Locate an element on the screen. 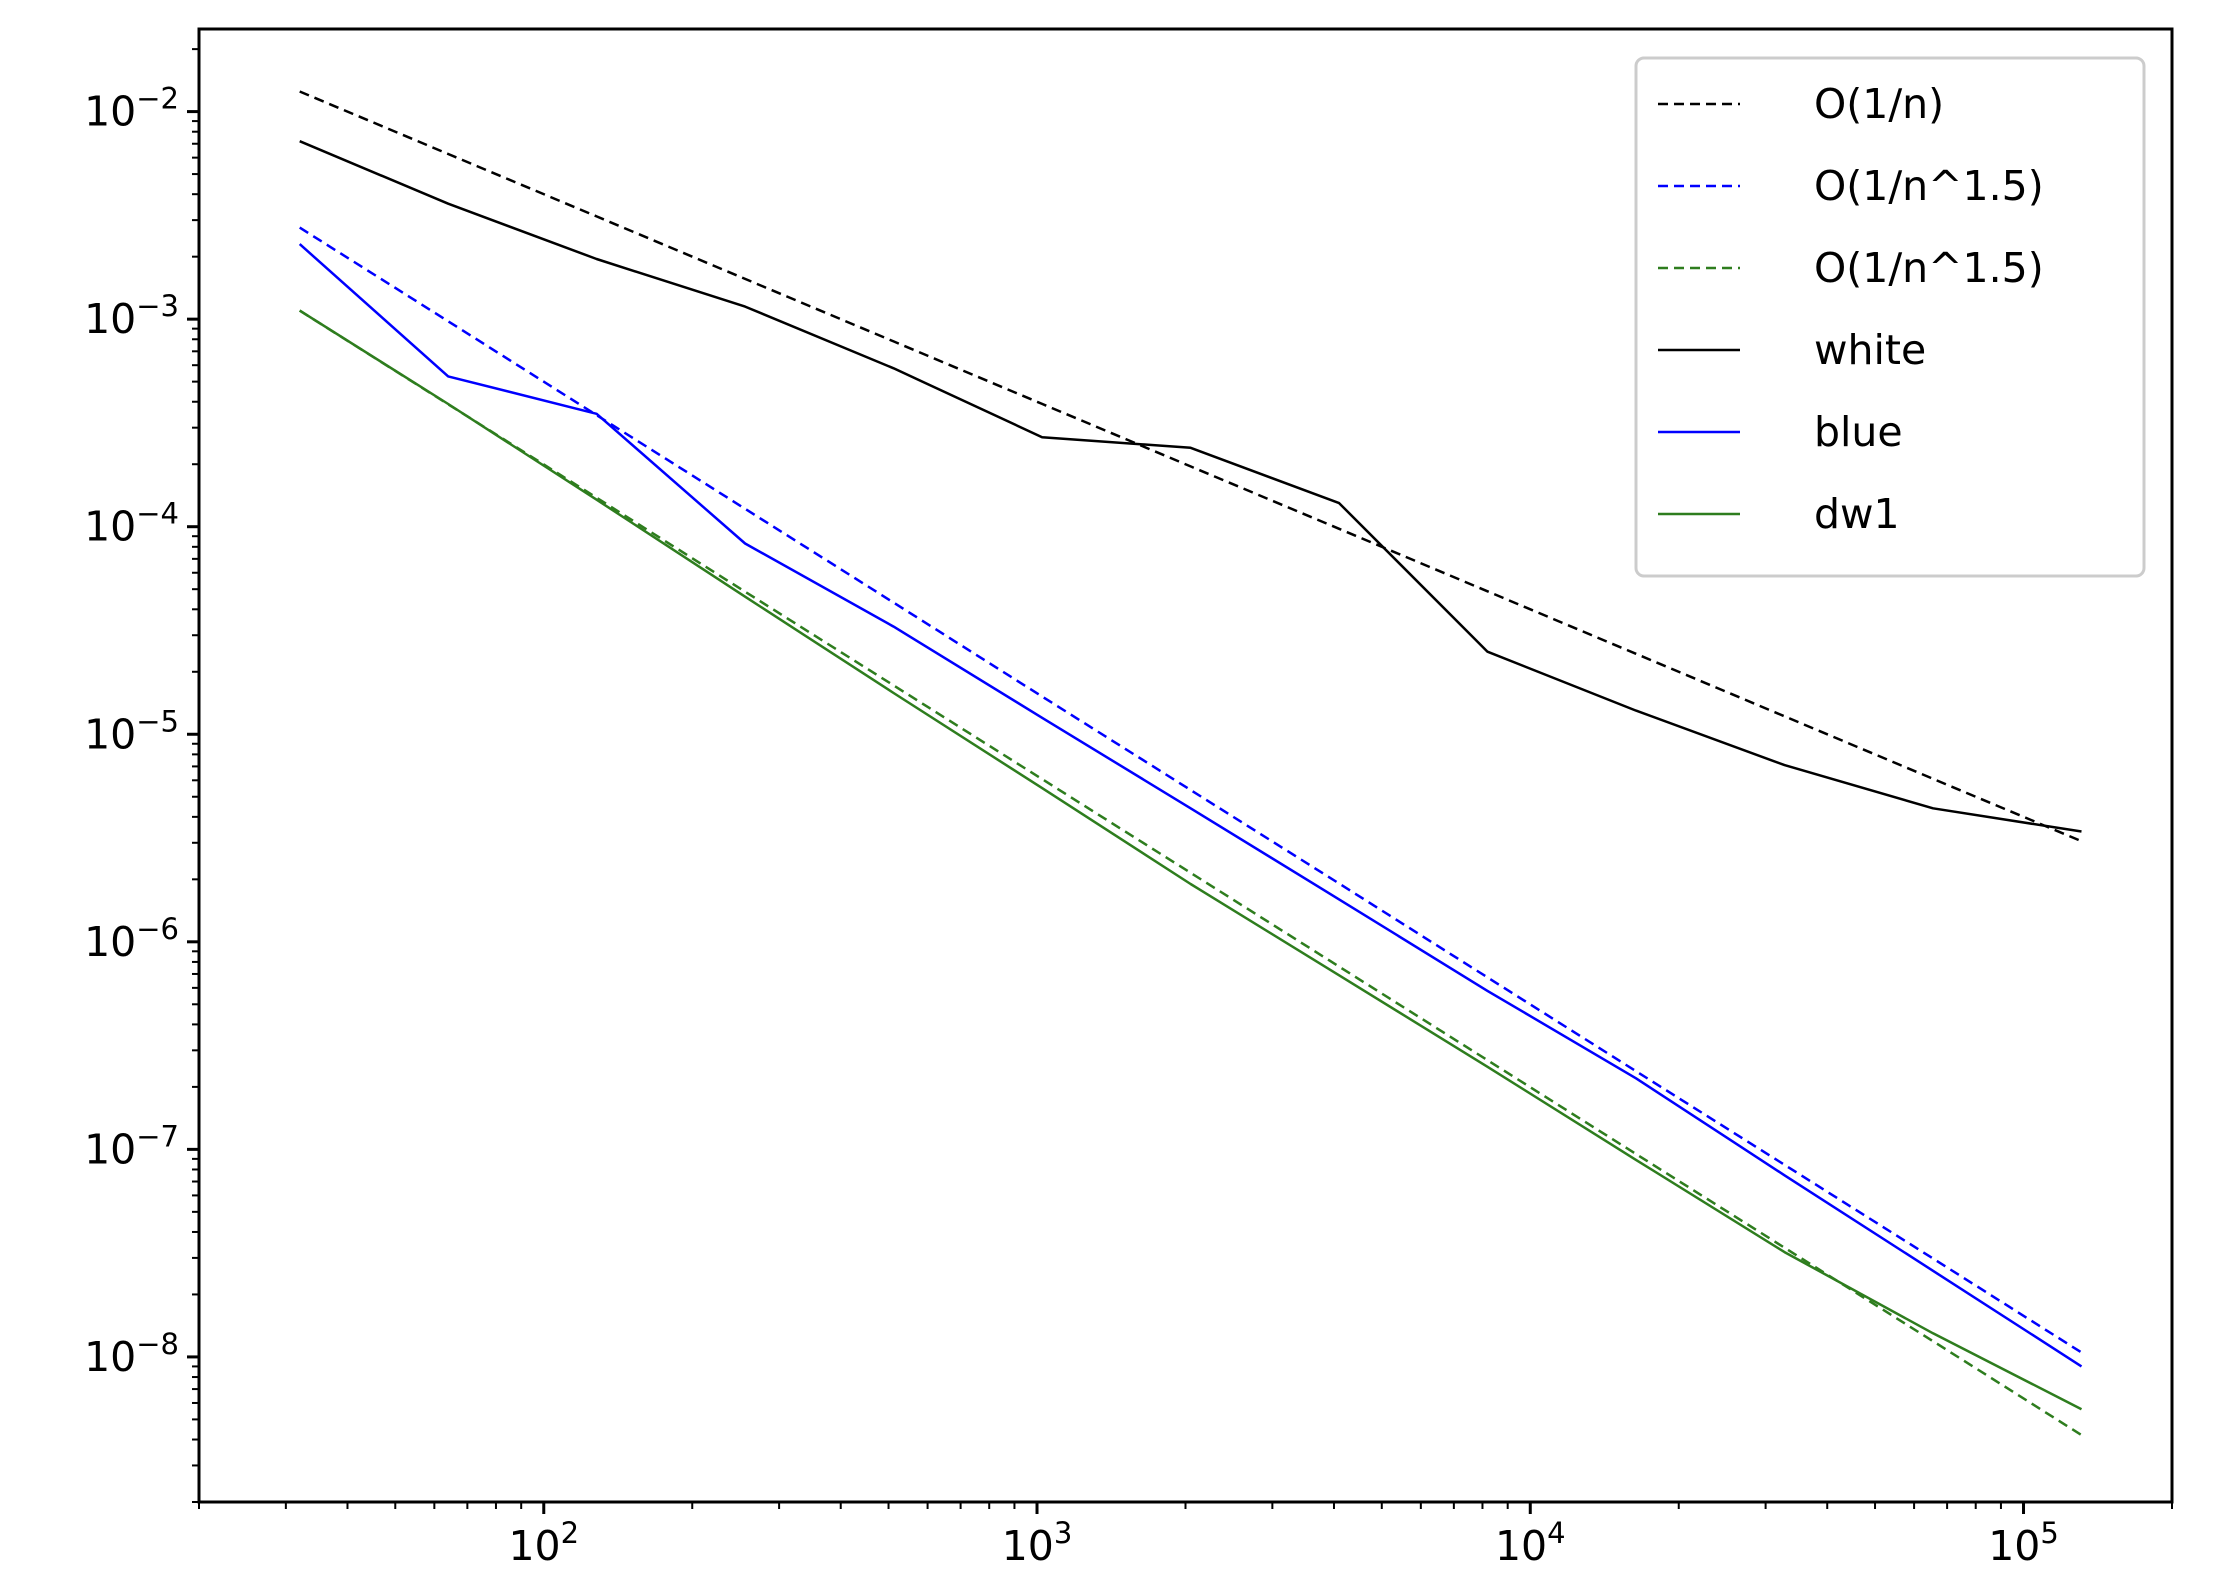 Image resolution: width=2224 pixels, height=1592 pixels. x-tick-label: 10⁴ is located at coordinates (1530, 1543).